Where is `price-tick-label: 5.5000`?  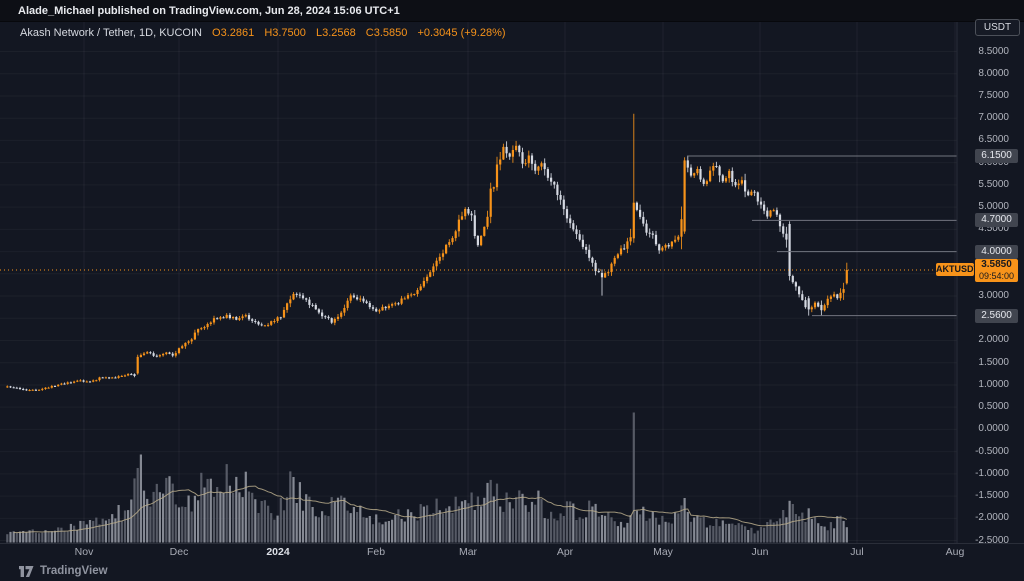
price-tick-label: 5.5000 is located at coordinates (993, 184).